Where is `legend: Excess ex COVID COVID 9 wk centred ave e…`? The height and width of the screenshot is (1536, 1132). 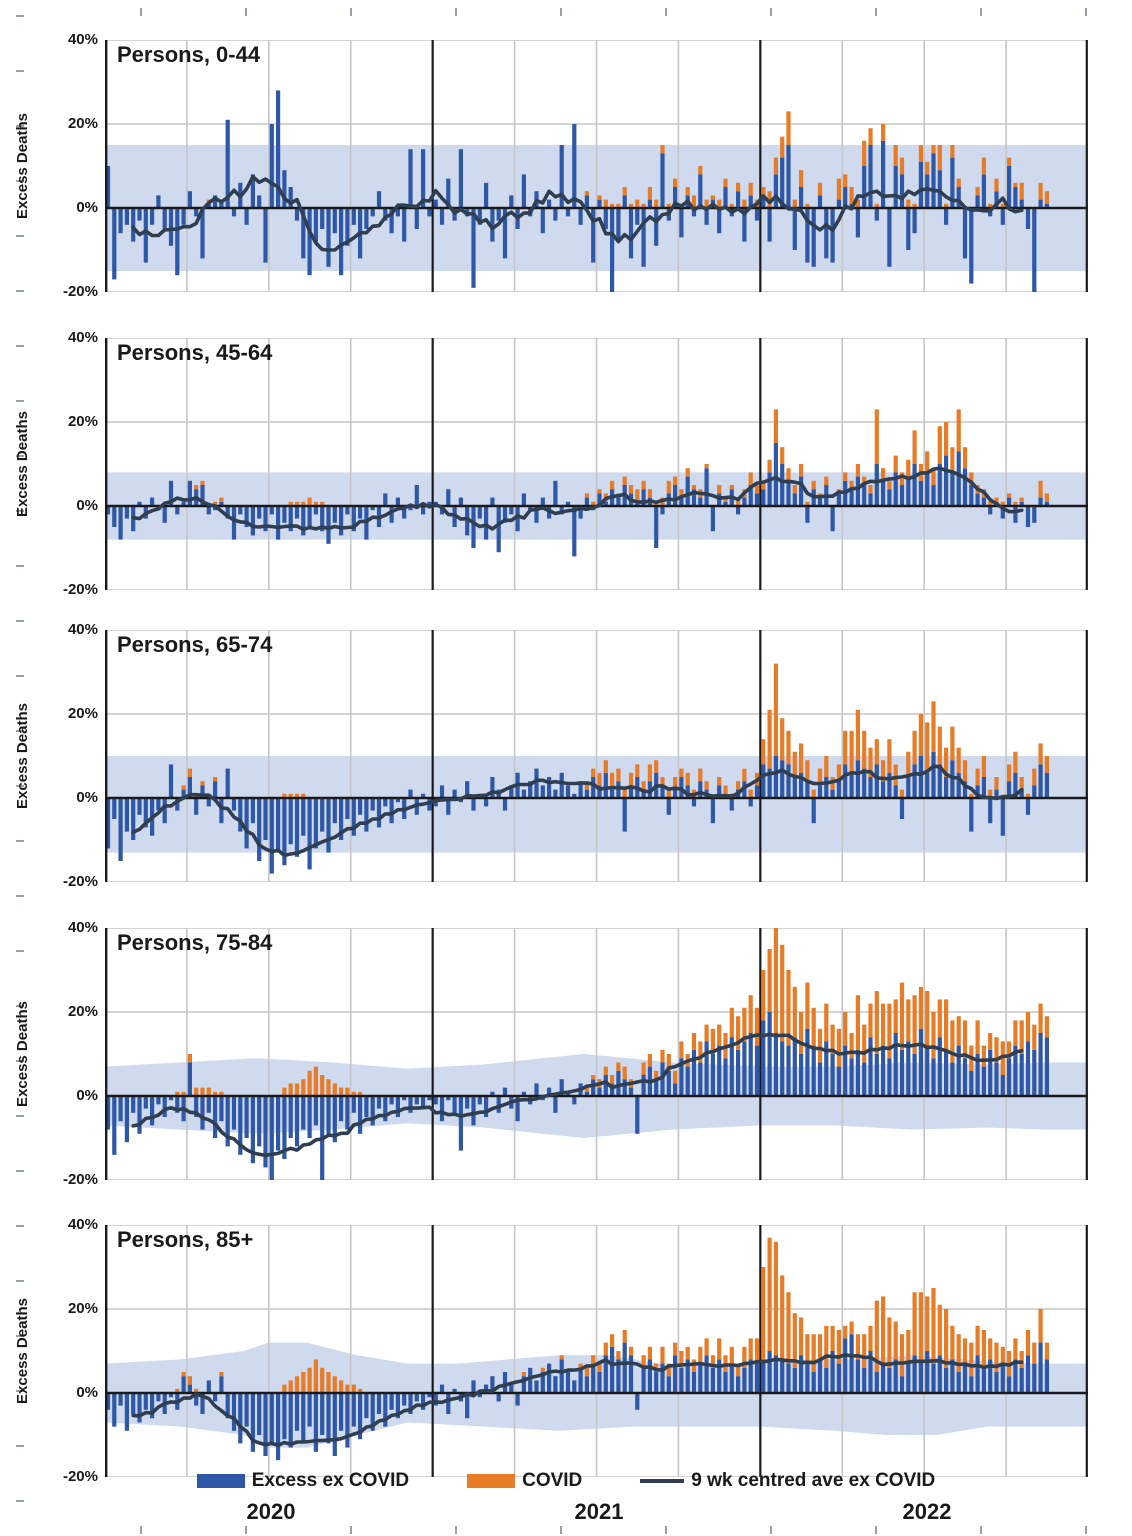
legend: Excess ex COVID COVID 9 wk centred ave e… is located at coordinates (566, 1481).